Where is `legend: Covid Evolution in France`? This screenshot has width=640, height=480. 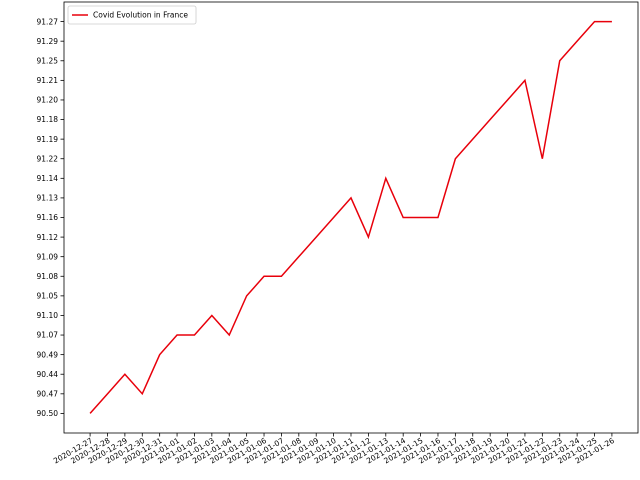
legend: Covid Evolution in France is located at coordinates (132, 15).